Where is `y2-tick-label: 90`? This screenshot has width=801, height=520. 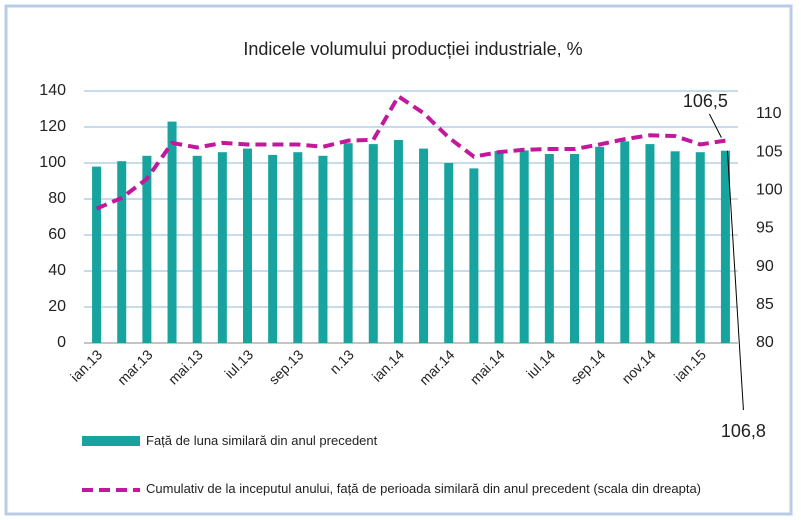
y2-tick-label: 90 is located at coordinates (765, 266).